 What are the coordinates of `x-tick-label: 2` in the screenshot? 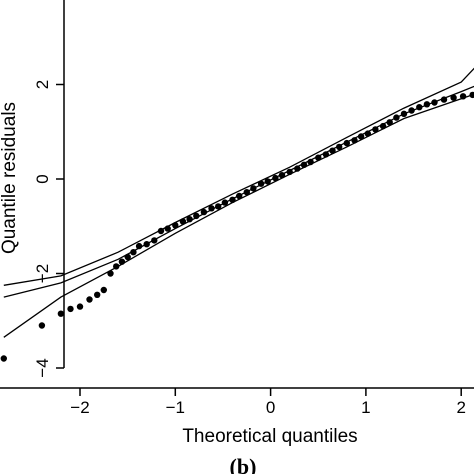 It's located at (460, 407).